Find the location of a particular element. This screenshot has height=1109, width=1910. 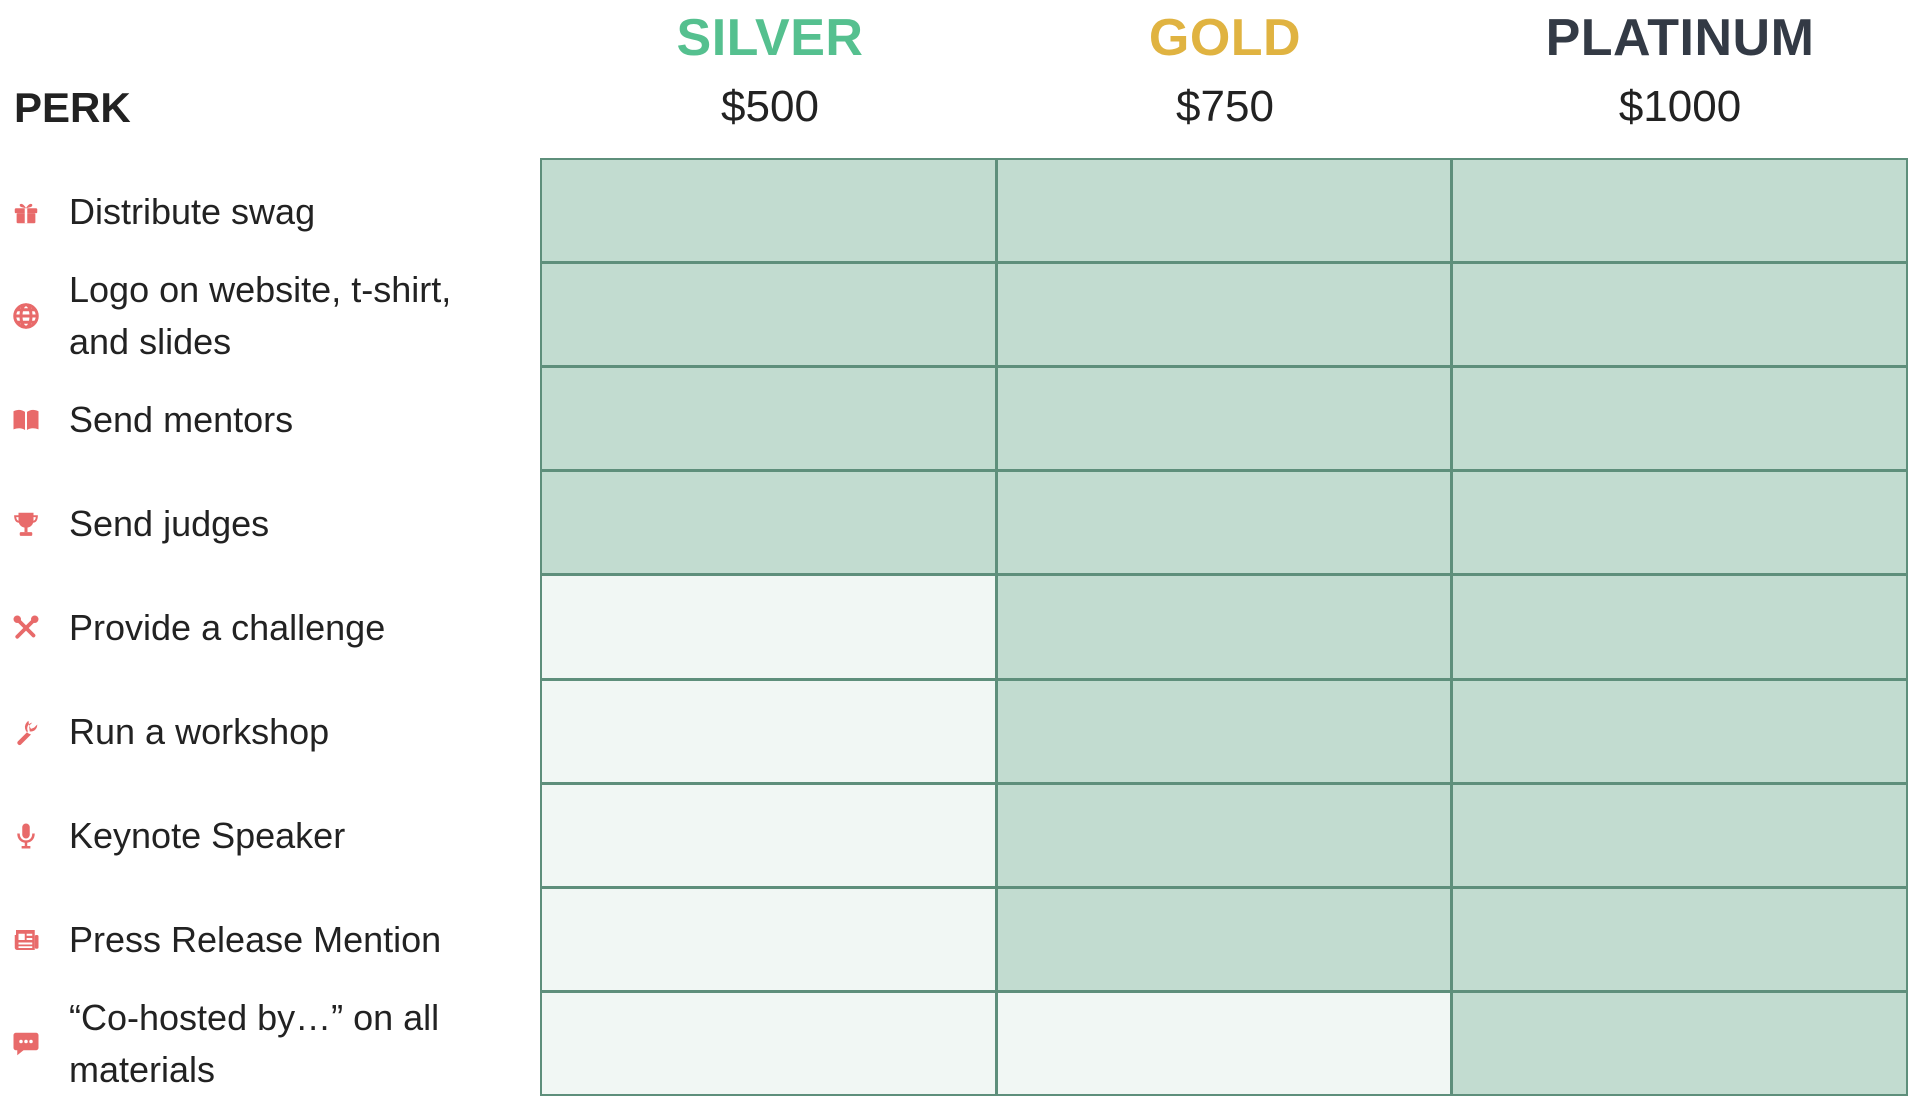

tools-icon is located at coordinates (26, 628).